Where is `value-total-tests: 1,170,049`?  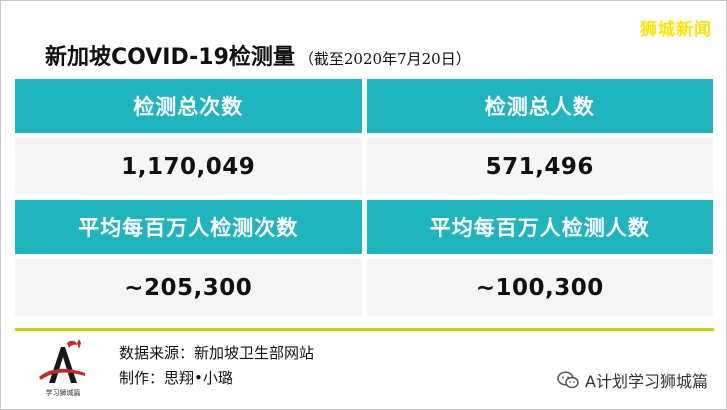
value-total-tests: 1,170,049 is located at coordinates (188, 166).